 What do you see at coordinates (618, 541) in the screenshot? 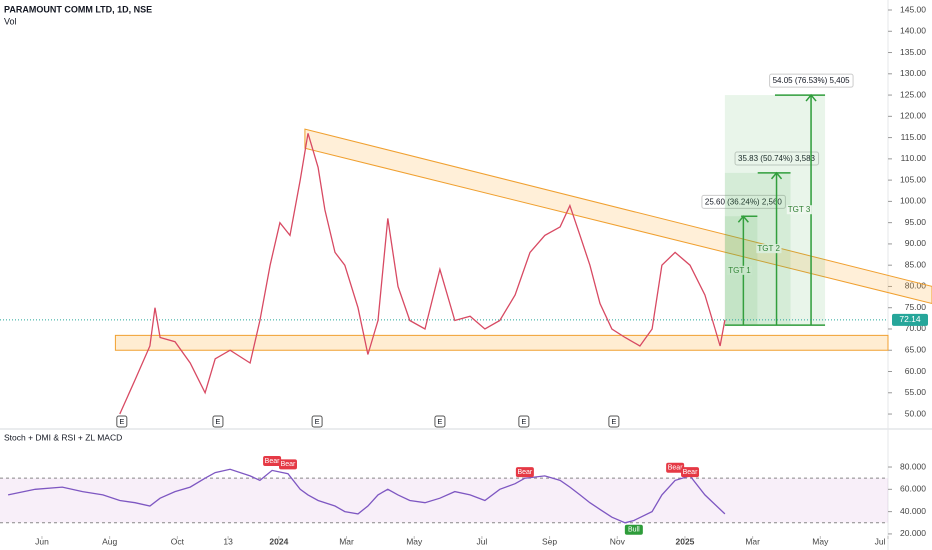
I see `x-tick-label: Nov` at bounding box center [618, 541].